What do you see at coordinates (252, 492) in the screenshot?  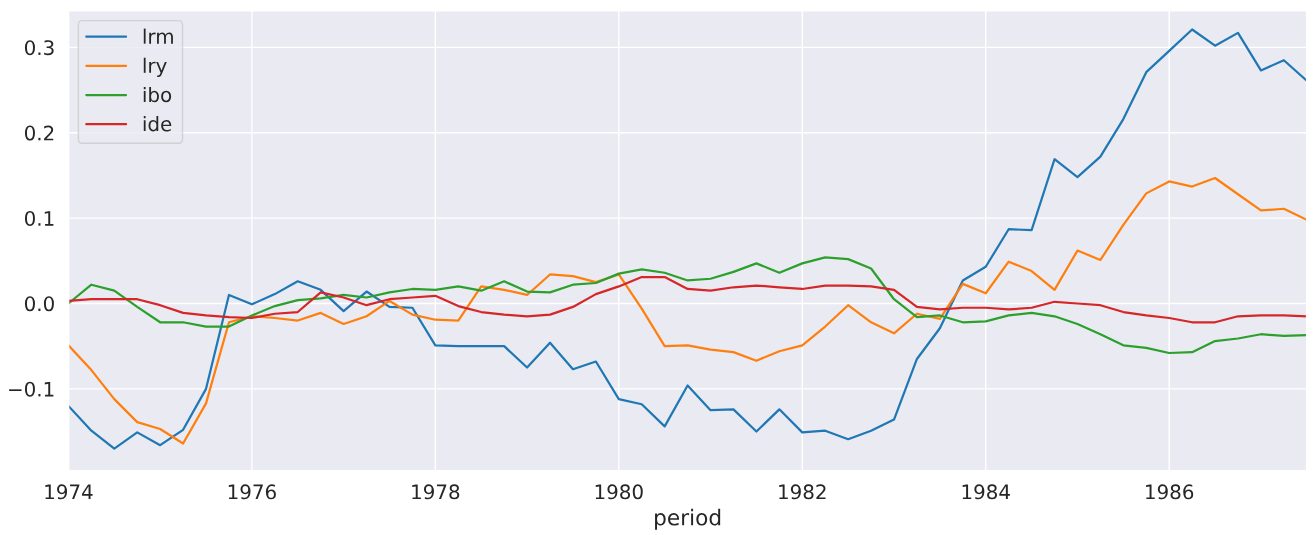 I see `x-tick-label: 1976` at bounding box center [252, 492].